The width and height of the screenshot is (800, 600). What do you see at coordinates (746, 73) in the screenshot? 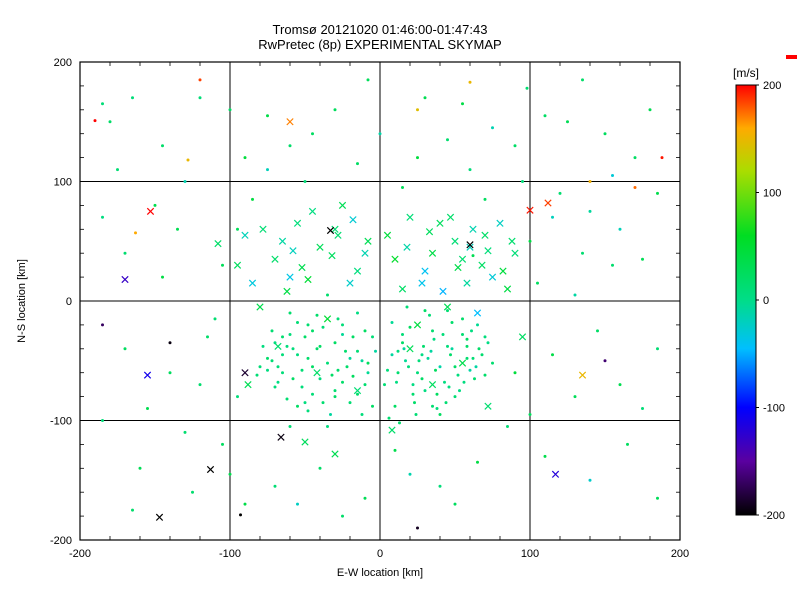
I see `colorbar-units-label: [m/s]` at bounding box center [746, 73].